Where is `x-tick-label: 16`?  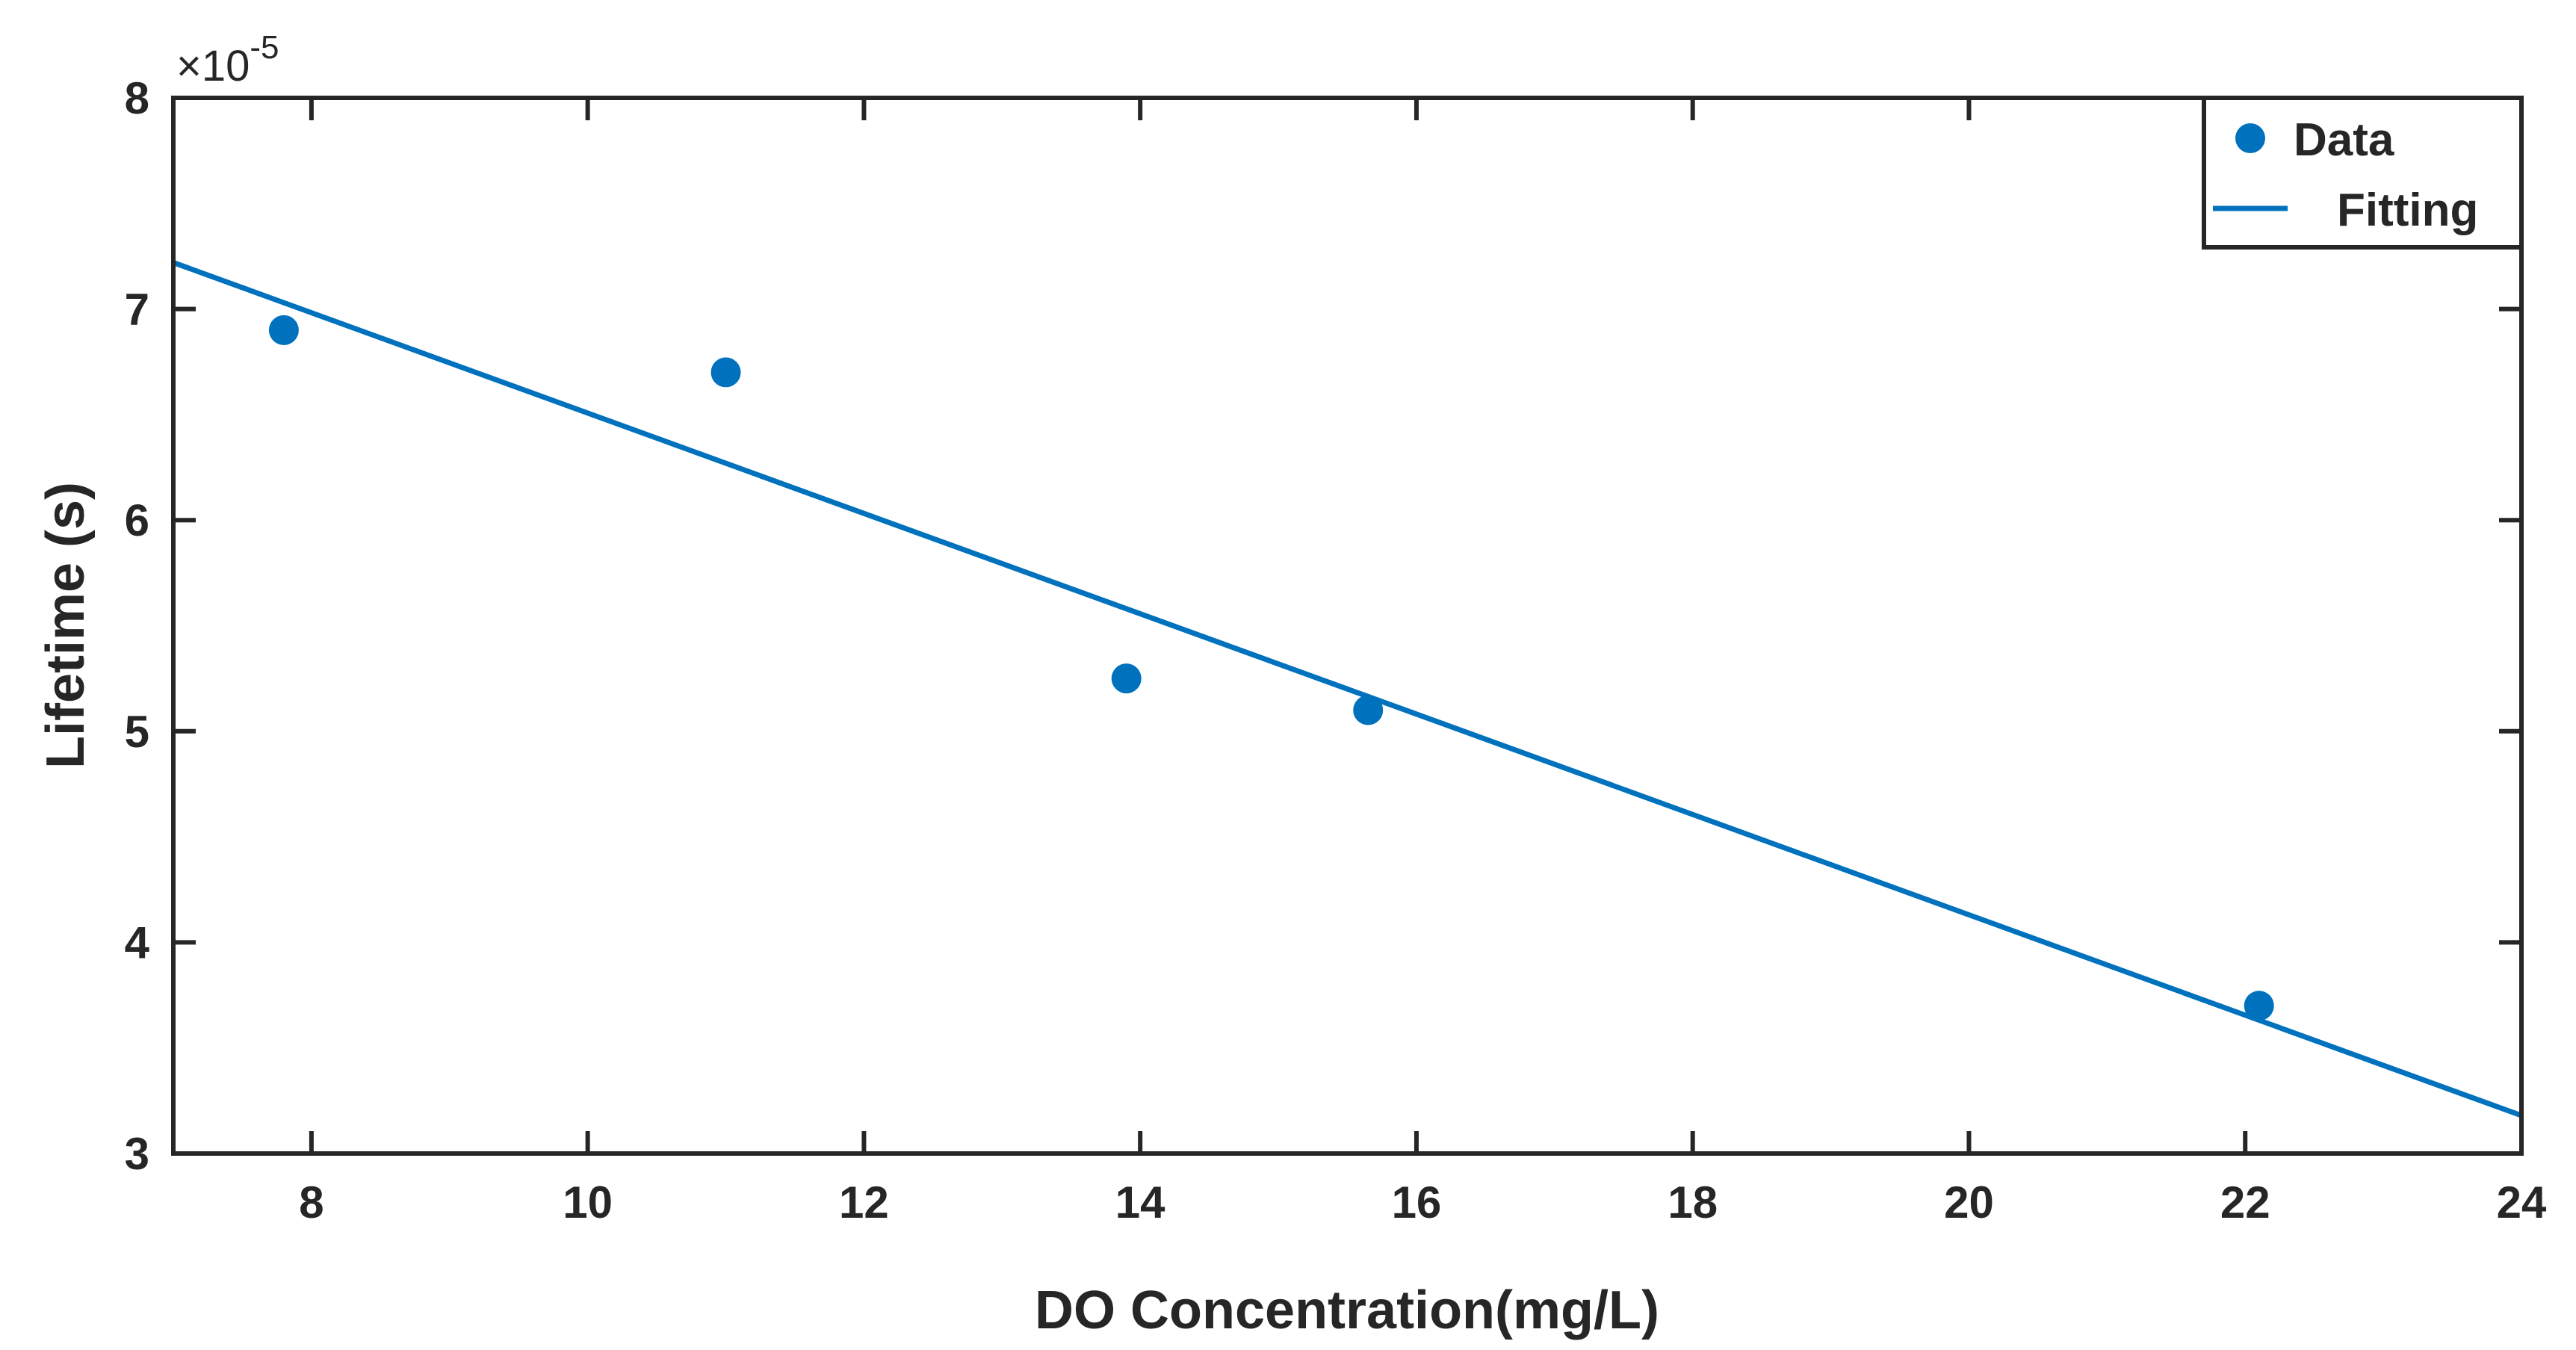
x-tick-label: 16 is located at coordinates (1417, 1202).